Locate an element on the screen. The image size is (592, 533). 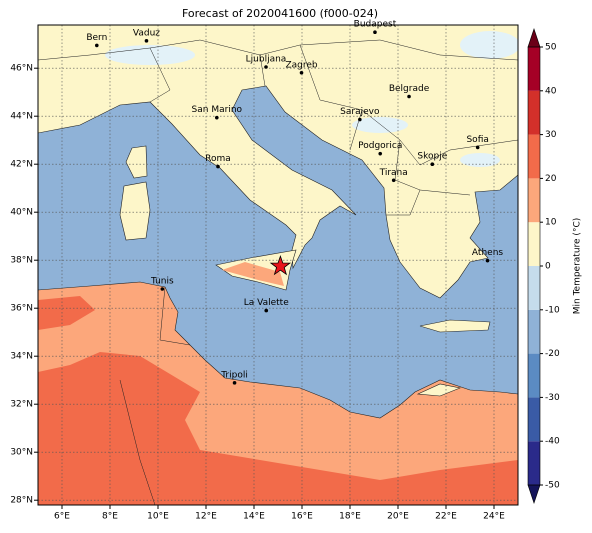
x-tick-label: 24°E is located at coordinates (494, 517).